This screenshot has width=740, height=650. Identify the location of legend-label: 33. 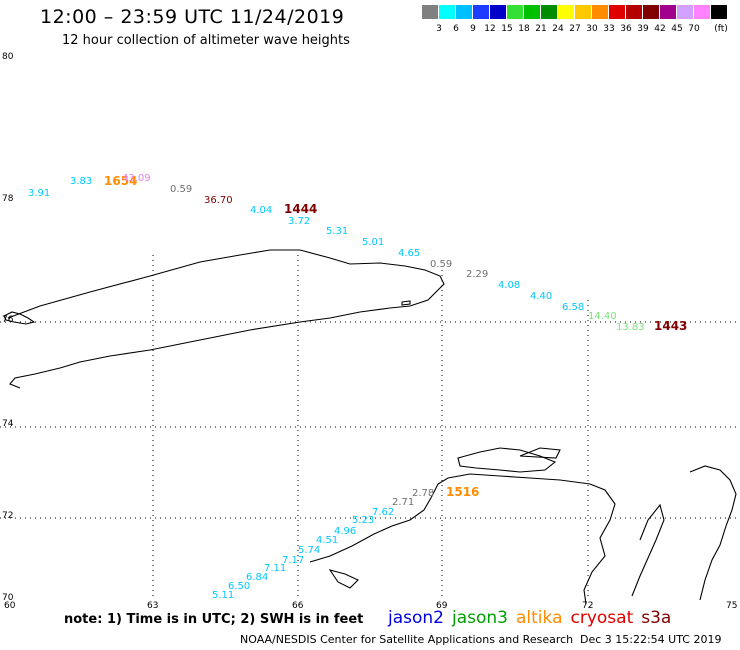
(609, 29).